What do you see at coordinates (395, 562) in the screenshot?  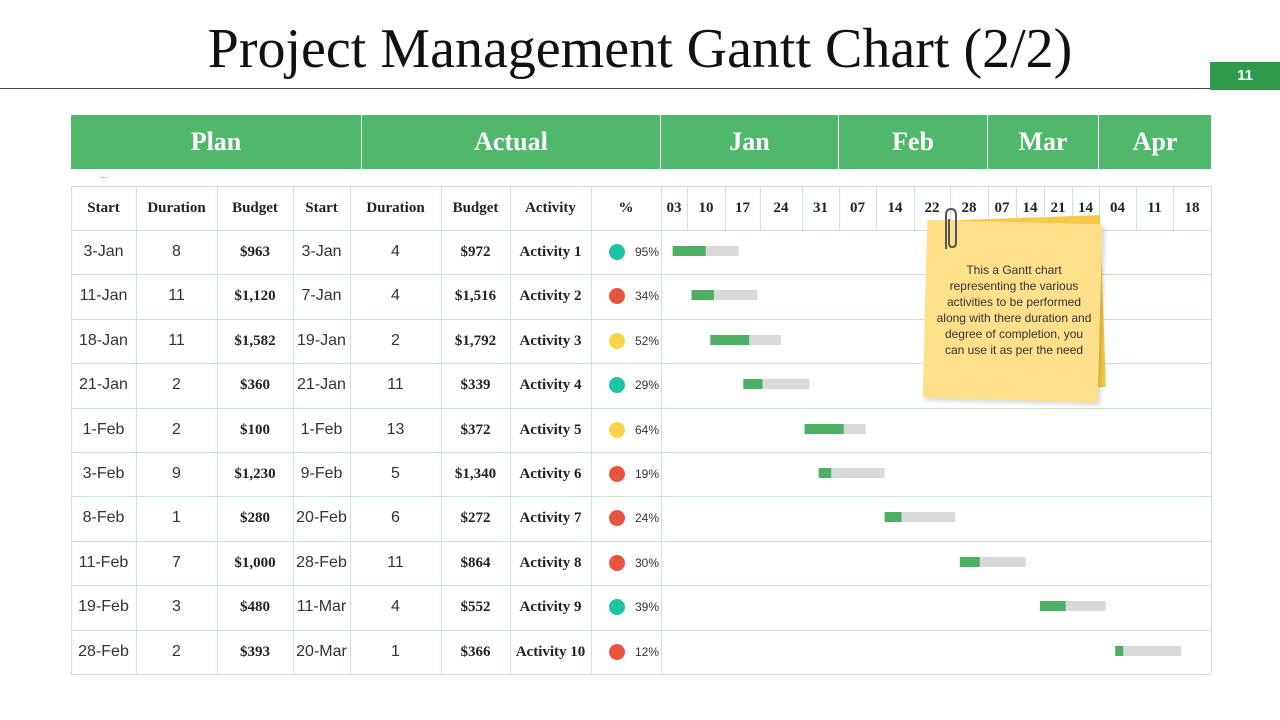 I see `actual-duration-cell: 11` at bounding box center [395, 562].